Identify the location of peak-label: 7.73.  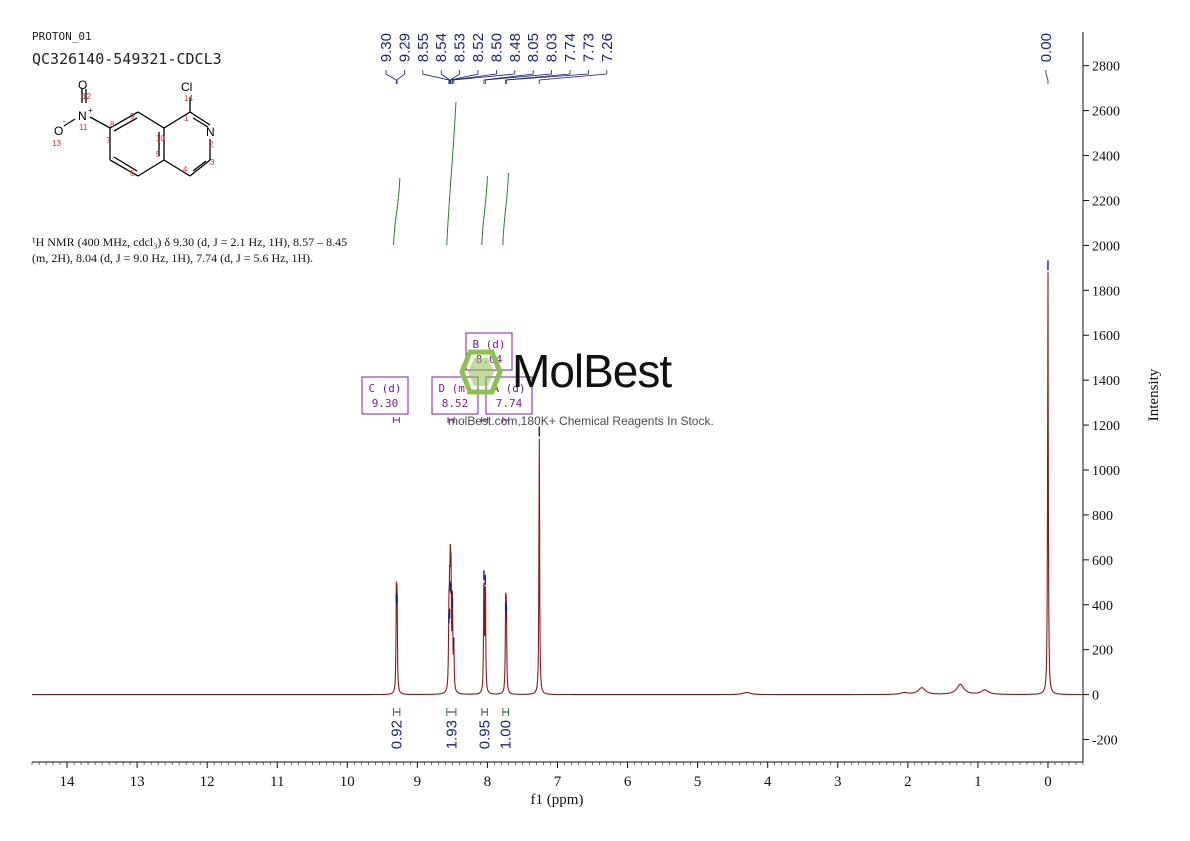
(588, 47).